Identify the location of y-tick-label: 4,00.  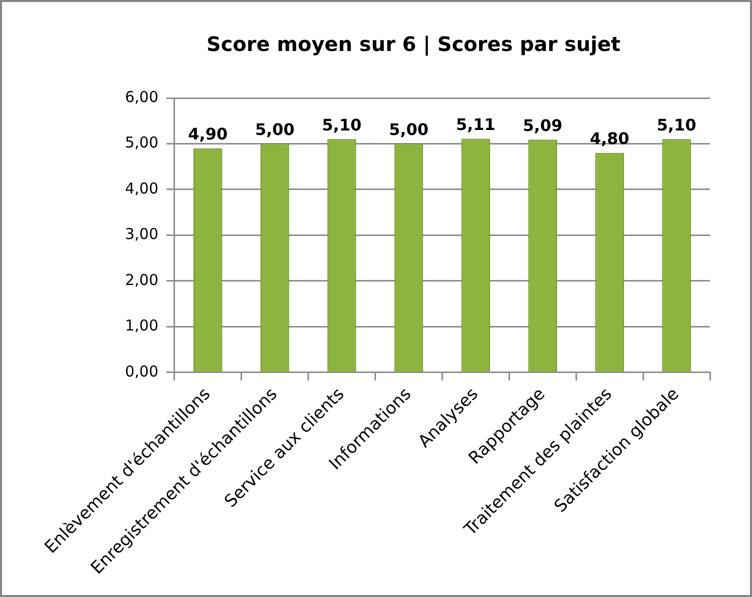
(141, 188).